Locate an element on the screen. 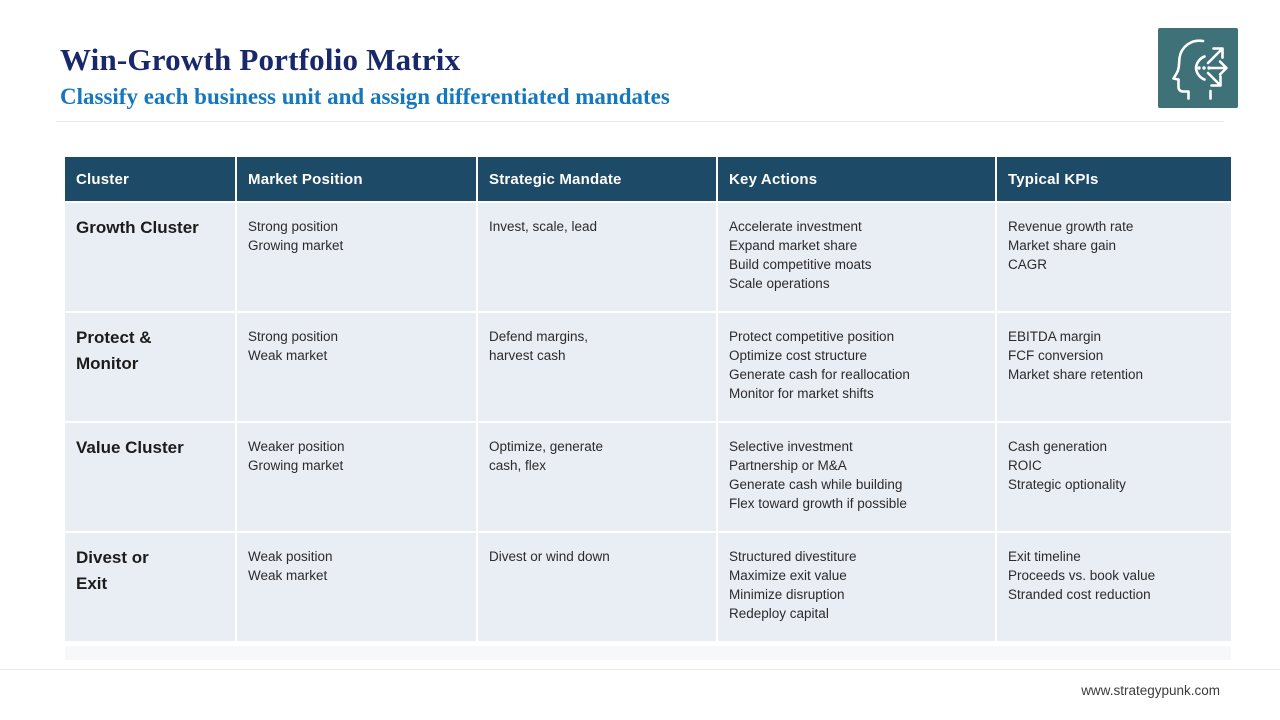 The image size is (1280, 720). cell-market-position: Weaker position Growing market is located at coordinates (356, 477).